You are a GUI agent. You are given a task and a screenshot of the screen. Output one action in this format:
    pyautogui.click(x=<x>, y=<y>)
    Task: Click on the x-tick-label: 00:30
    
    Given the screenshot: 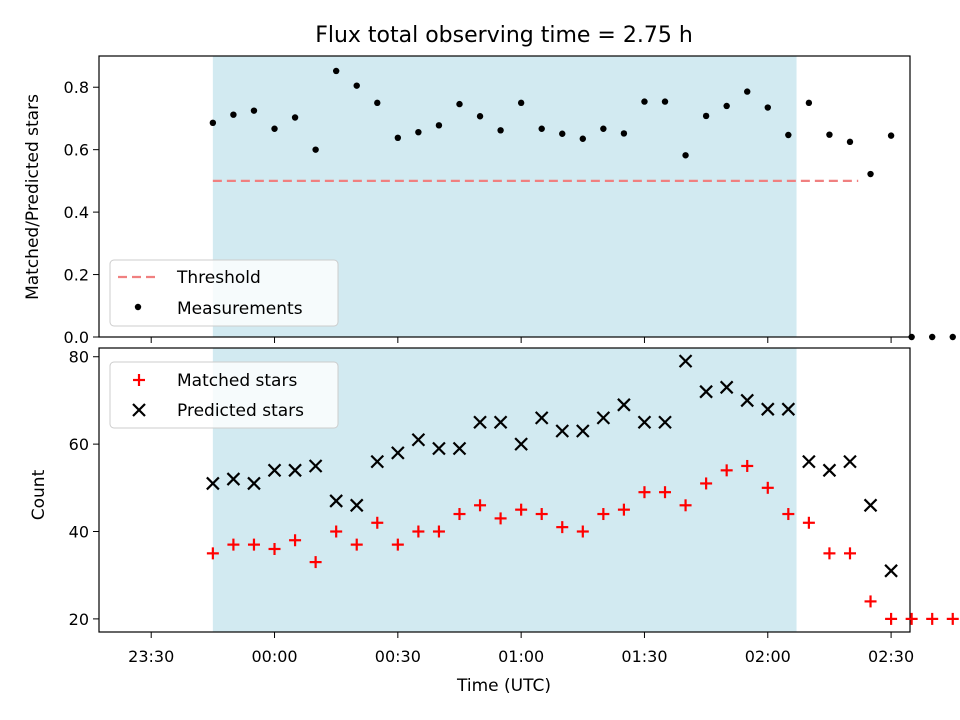 What is the action you would take?
    pyautogui.click(x=398, y=656)
    